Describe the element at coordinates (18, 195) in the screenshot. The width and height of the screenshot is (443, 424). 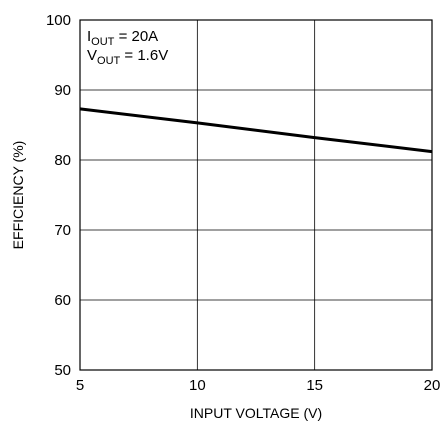
I see `y-axis-label: EFFICIENCY (%)` at that location.